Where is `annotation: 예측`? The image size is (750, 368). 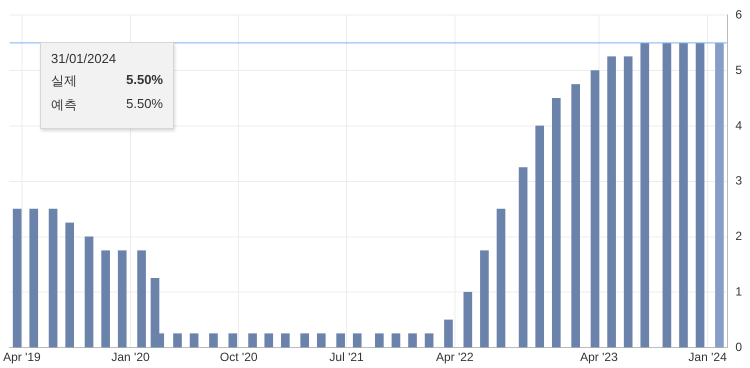
annotation: 예측 is located at coordinates (64, 105).